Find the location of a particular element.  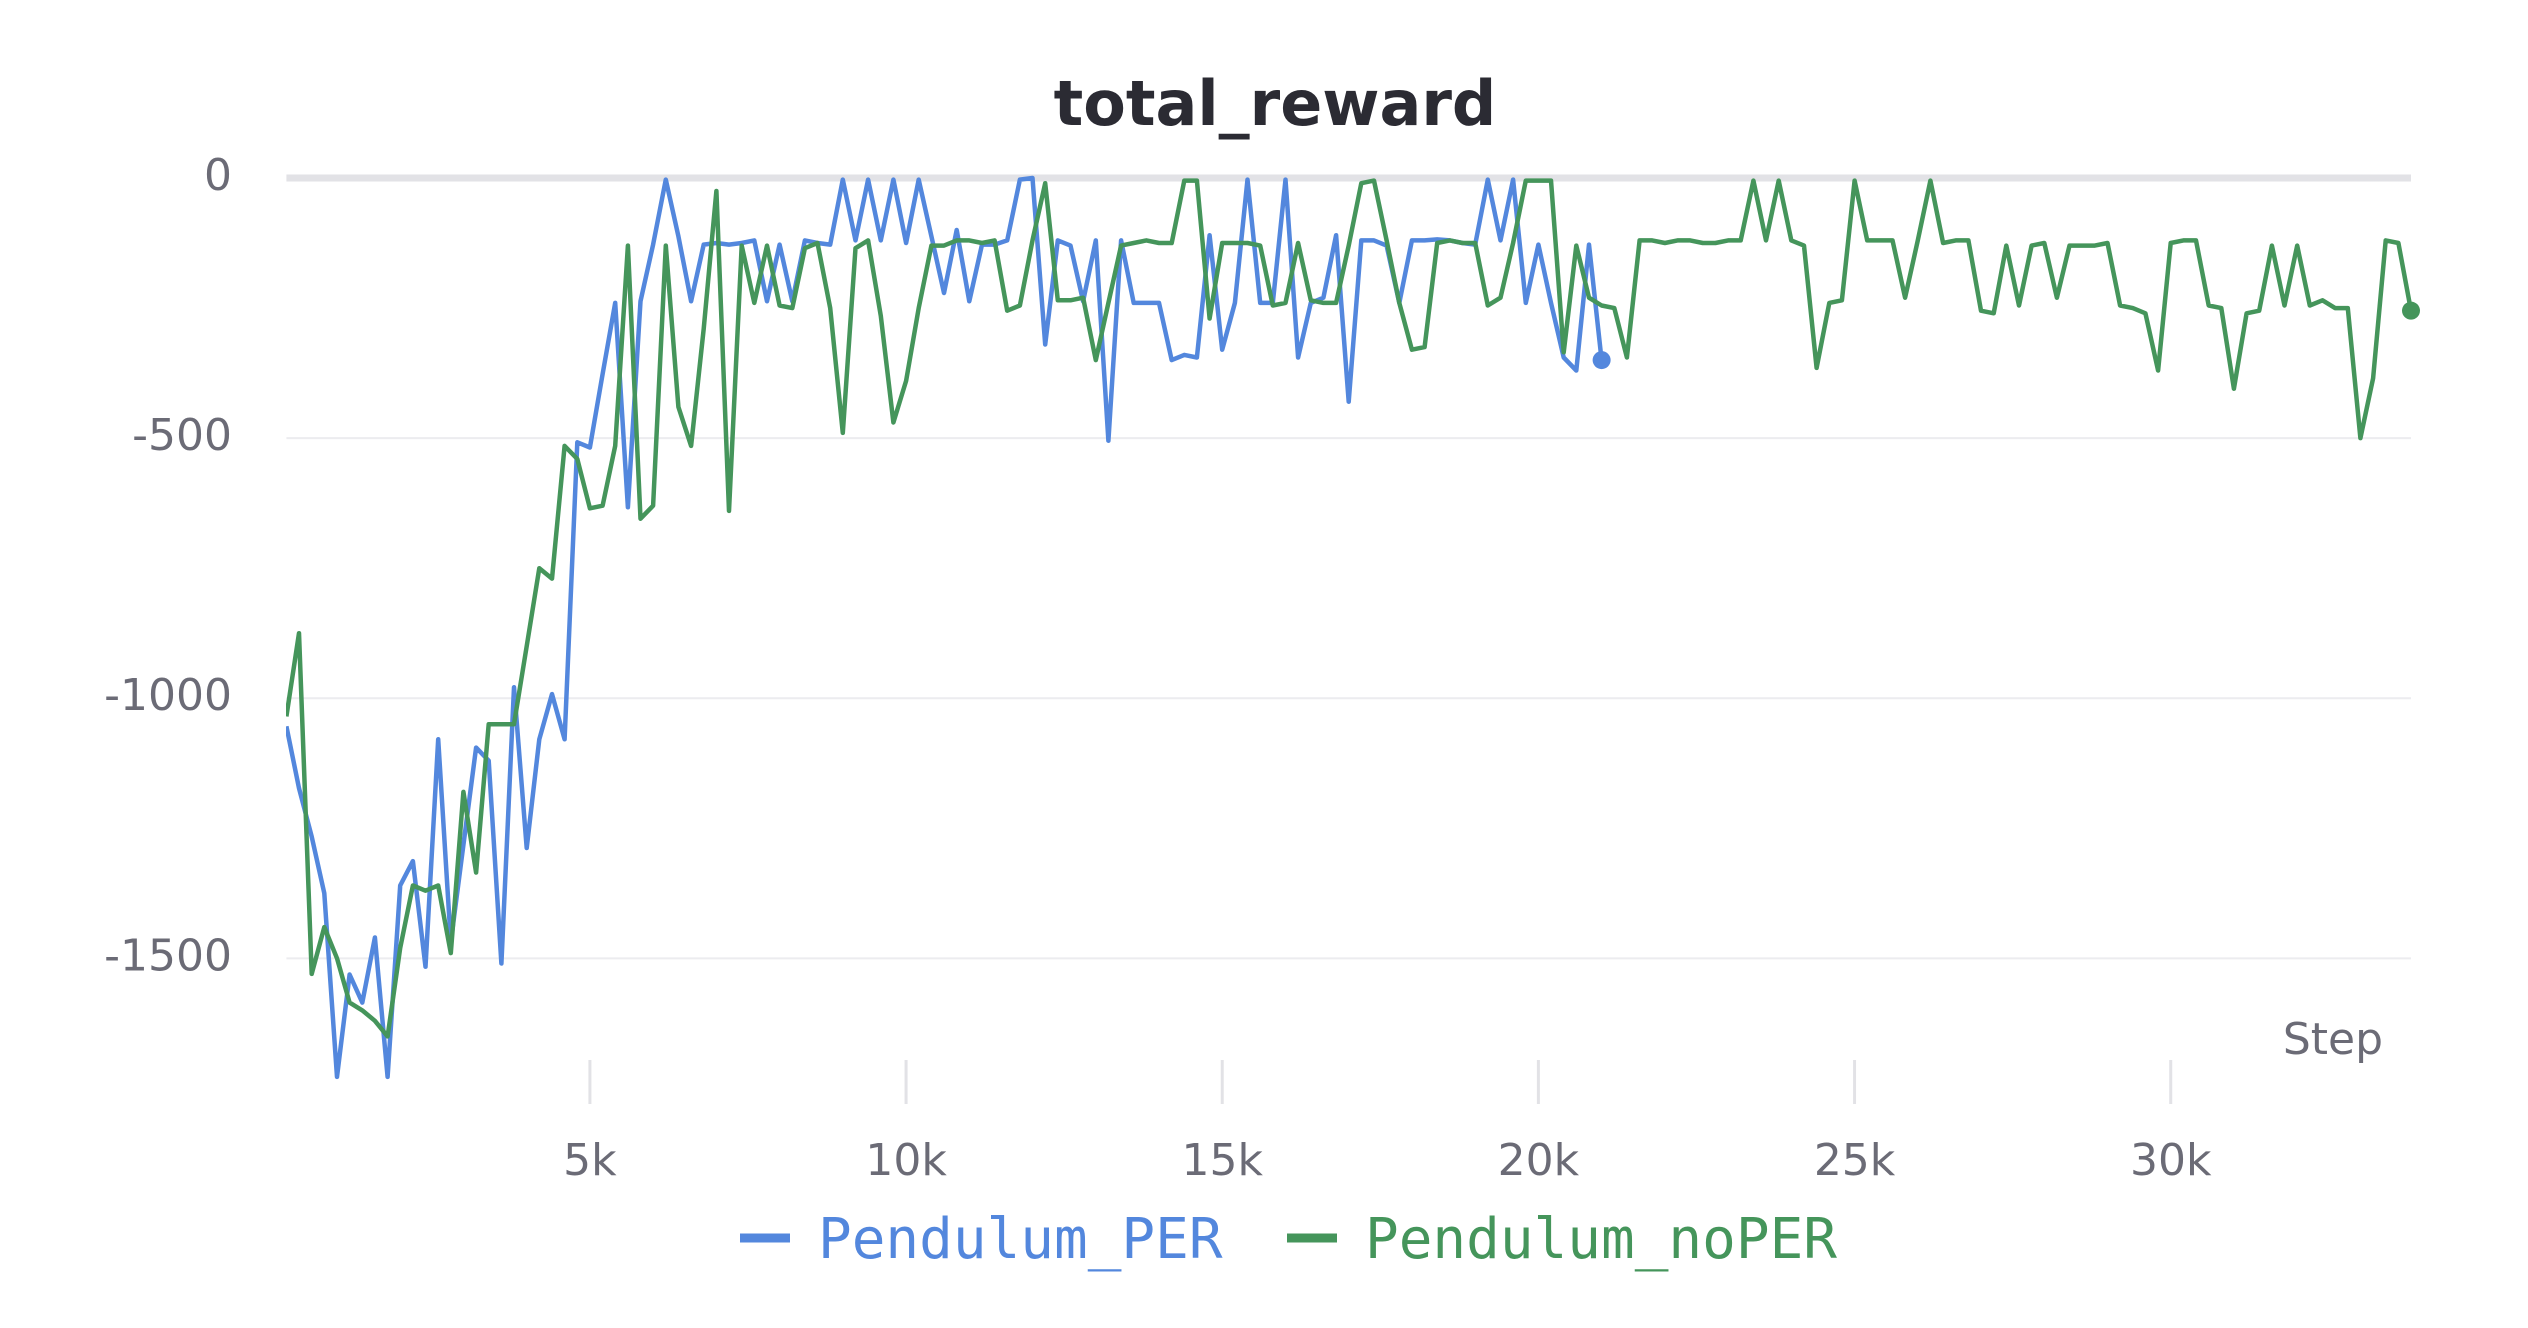

chart-title: total_reward is located at coordinates (1275, 103).